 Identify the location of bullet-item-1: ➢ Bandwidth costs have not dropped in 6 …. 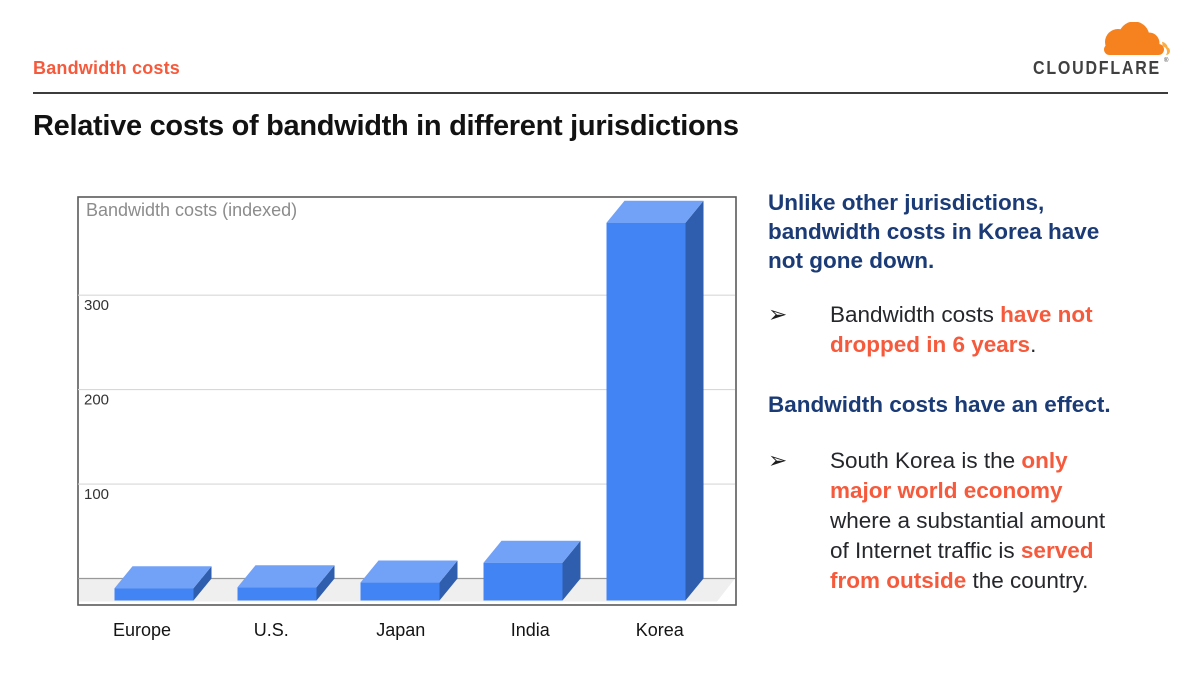
(970, 330).